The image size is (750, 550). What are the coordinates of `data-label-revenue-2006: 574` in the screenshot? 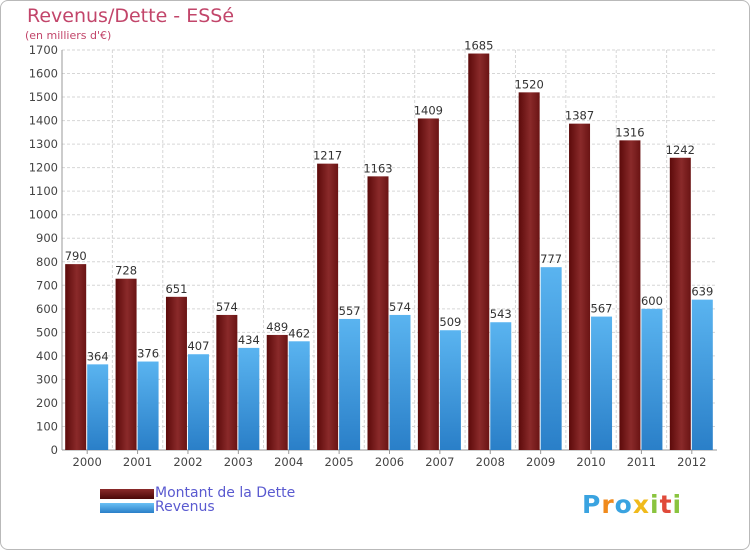 It's located at (400, 307).